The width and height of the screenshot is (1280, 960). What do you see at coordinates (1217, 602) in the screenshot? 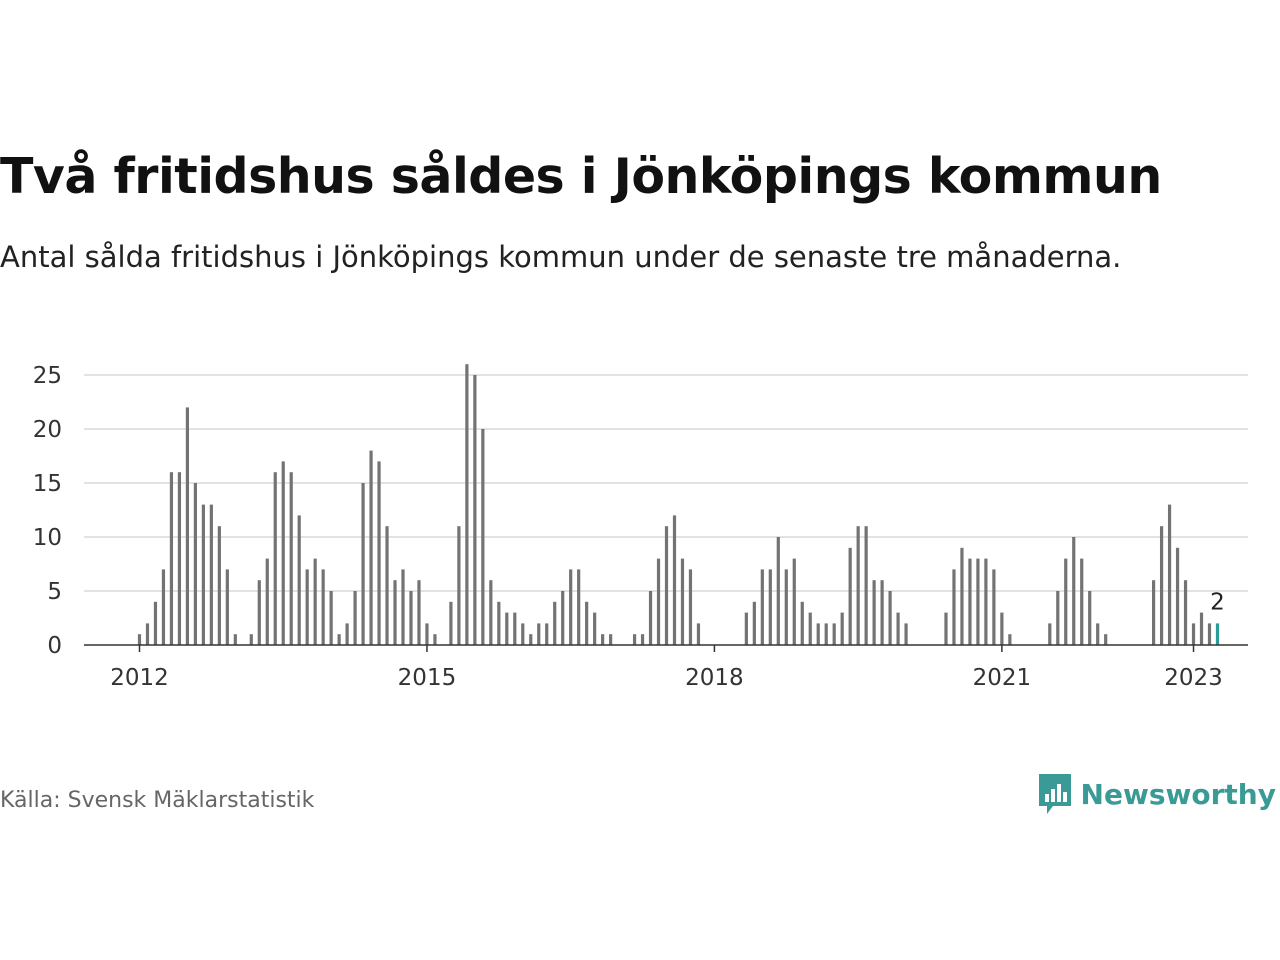
I see `last-value-label: 2` at bounding box center [1217, 602].